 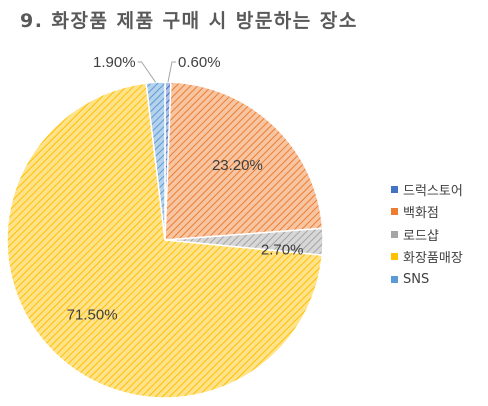 I want to click on data-label-화장품매장: 71.50%, so click(x=92, y=315).